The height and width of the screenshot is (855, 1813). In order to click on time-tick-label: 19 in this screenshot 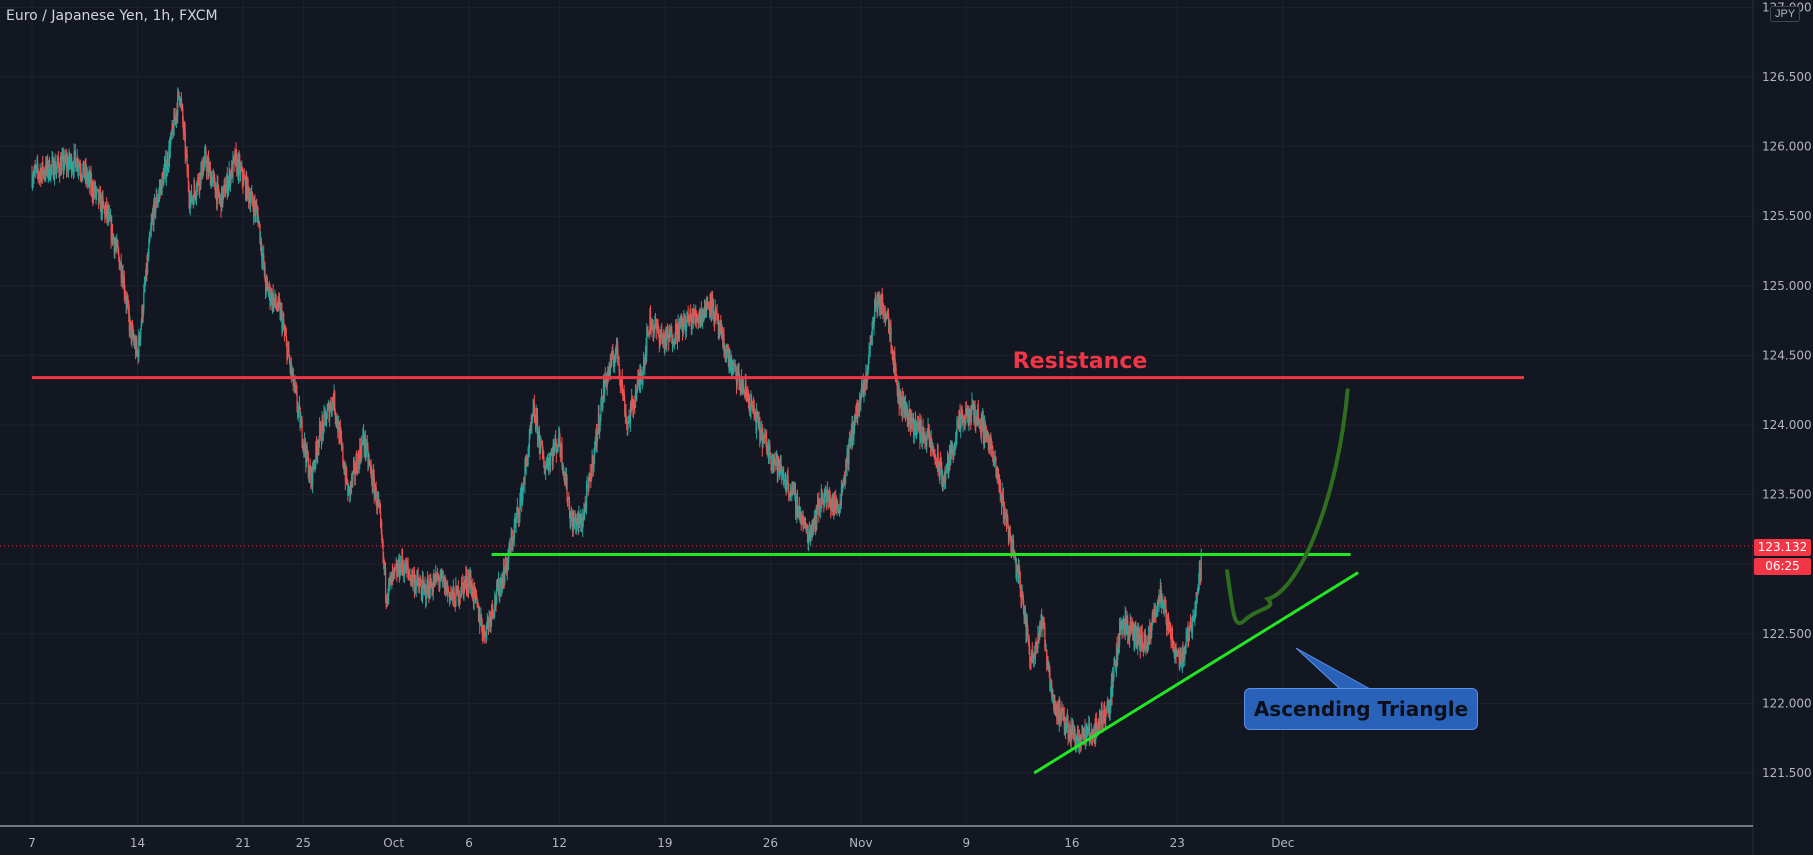, I will do `click(664, 843)`.